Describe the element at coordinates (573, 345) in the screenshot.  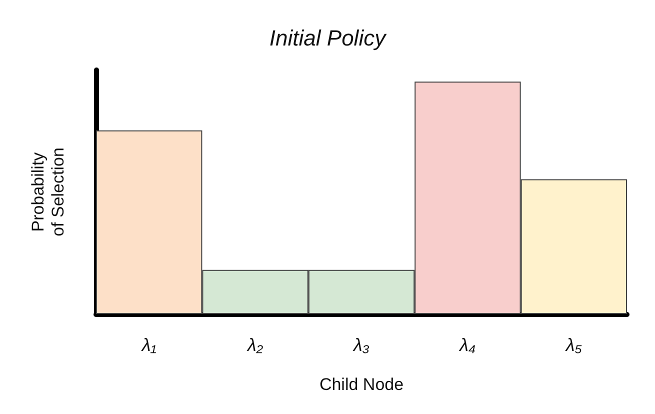
I see `x-tick-label: λ₅` at that location.